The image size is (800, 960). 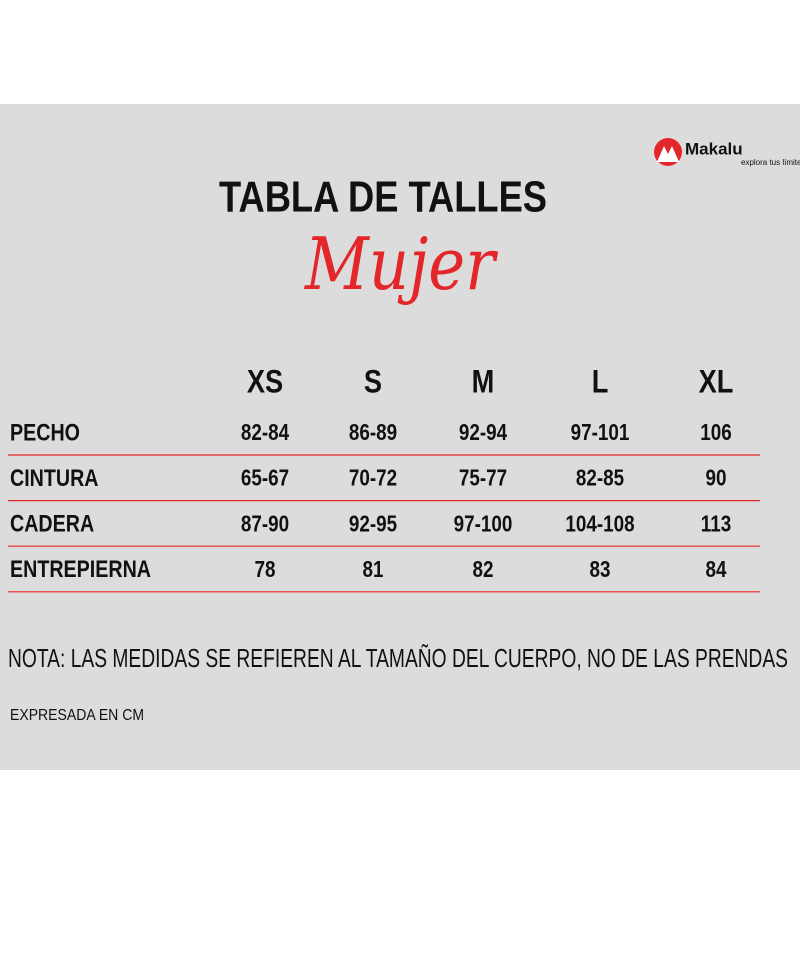 I want to click on cell: 87-90, so click(x=265, y=524).